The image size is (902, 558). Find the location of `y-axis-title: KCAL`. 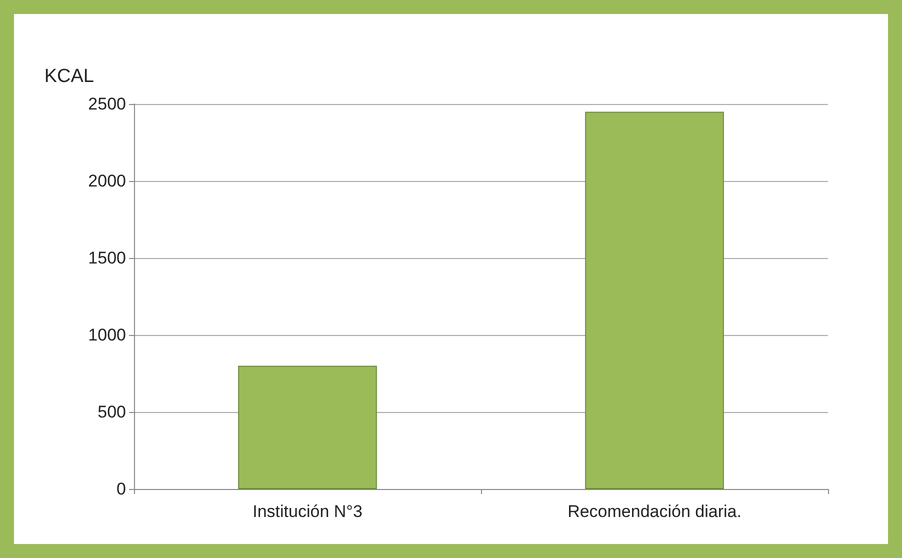

y-axis-title: KCAL is located at coordinates (69, 76).